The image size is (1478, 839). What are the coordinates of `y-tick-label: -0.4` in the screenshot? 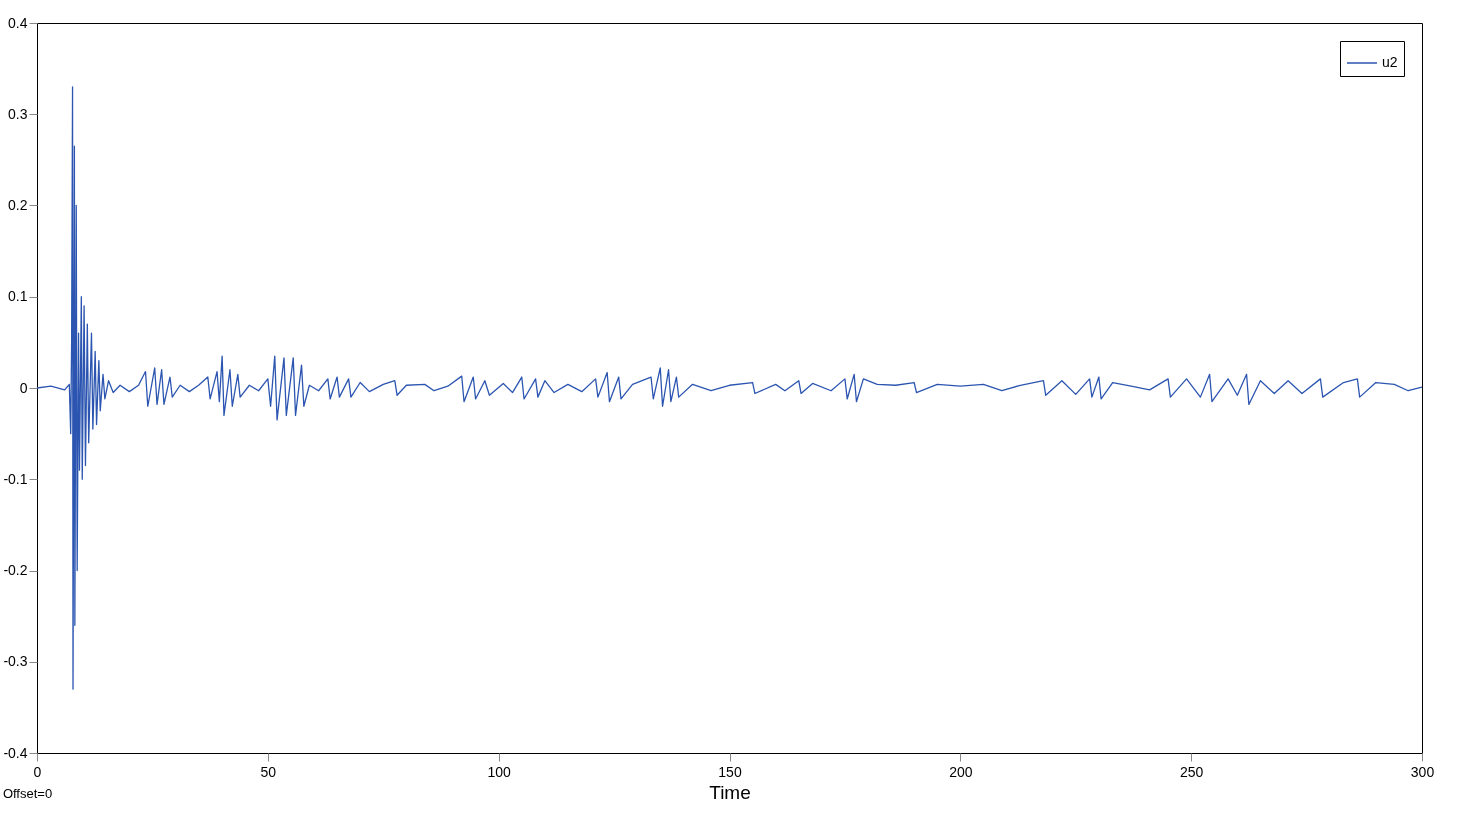 It's located at (15, 752).